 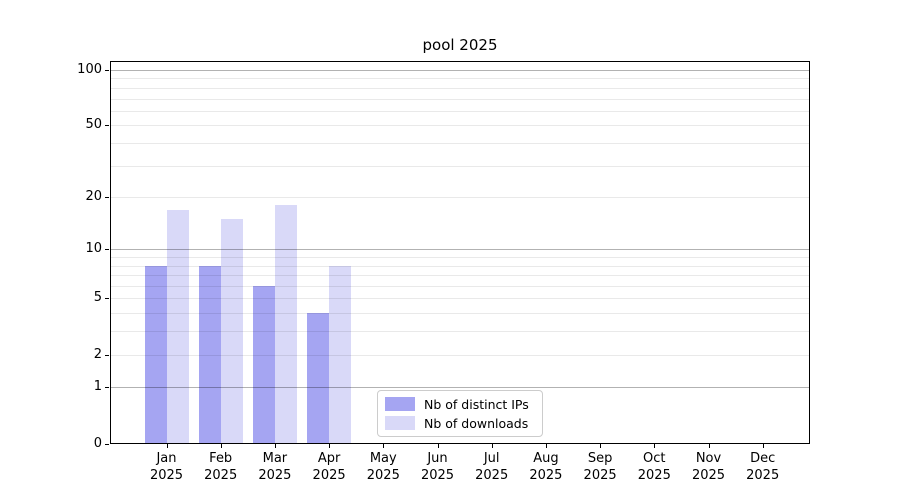 I want to click on x-tick-label-dec: Dec 2025, so click(x=763, y=467).